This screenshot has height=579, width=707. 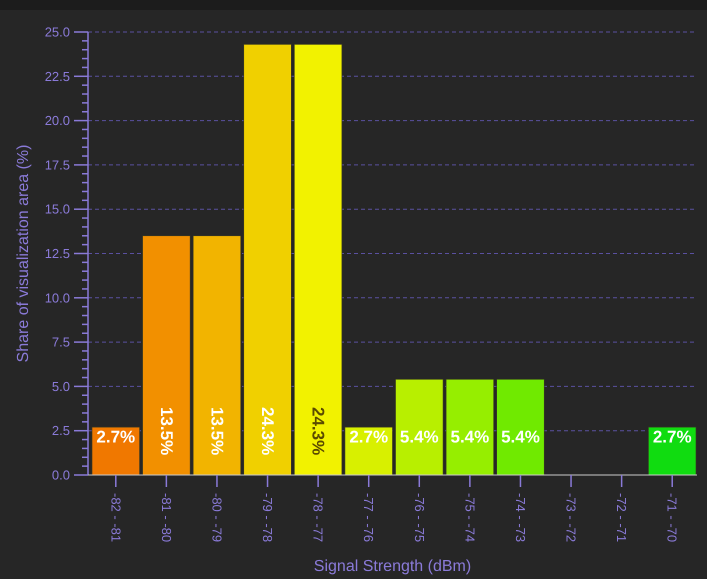 I want to click on y-axis-title: Share of visualization area (%), so click(x=23, y=253).